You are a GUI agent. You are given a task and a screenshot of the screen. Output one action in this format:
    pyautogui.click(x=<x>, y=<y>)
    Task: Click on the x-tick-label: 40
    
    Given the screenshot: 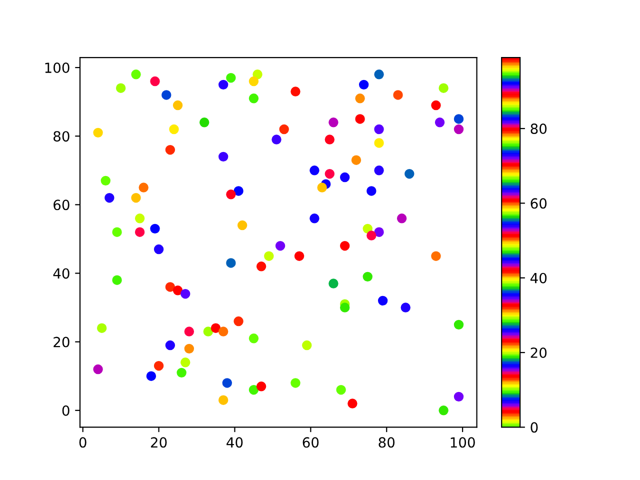 What is the action you would take?
    pyautogui.click(x=234, y=442)
    